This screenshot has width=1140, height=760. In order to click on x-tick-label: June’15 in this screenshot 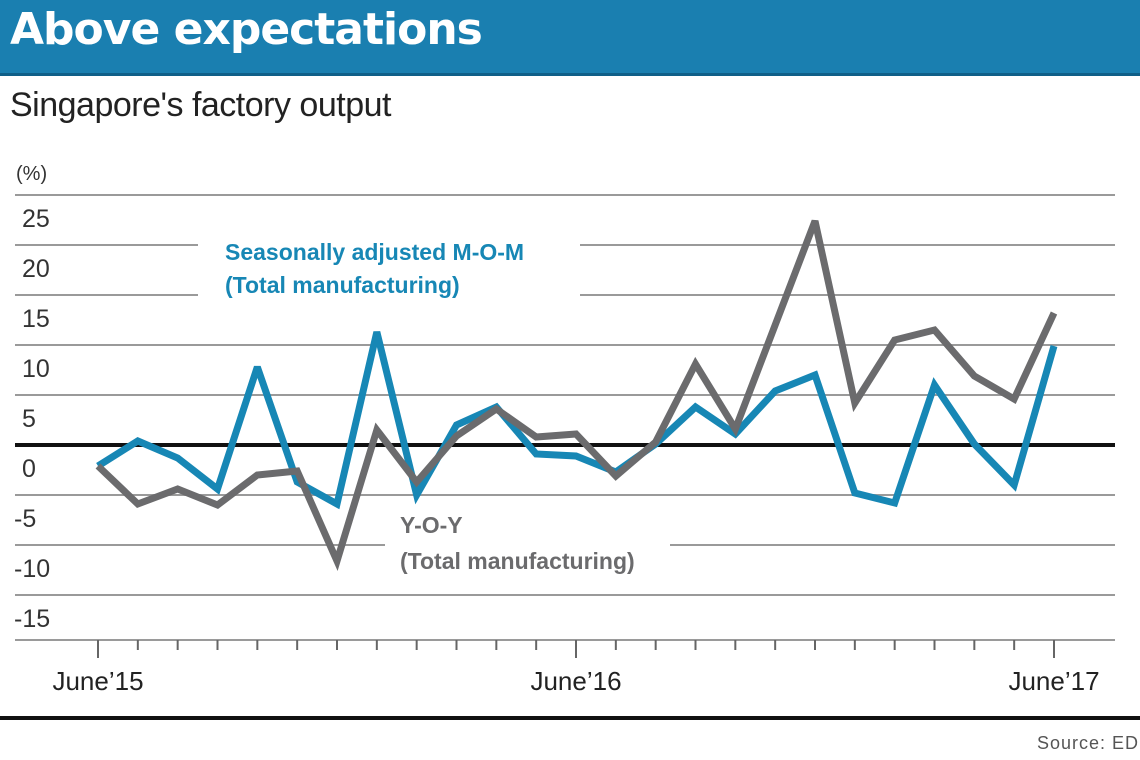, I will do `click(97, 681)`.